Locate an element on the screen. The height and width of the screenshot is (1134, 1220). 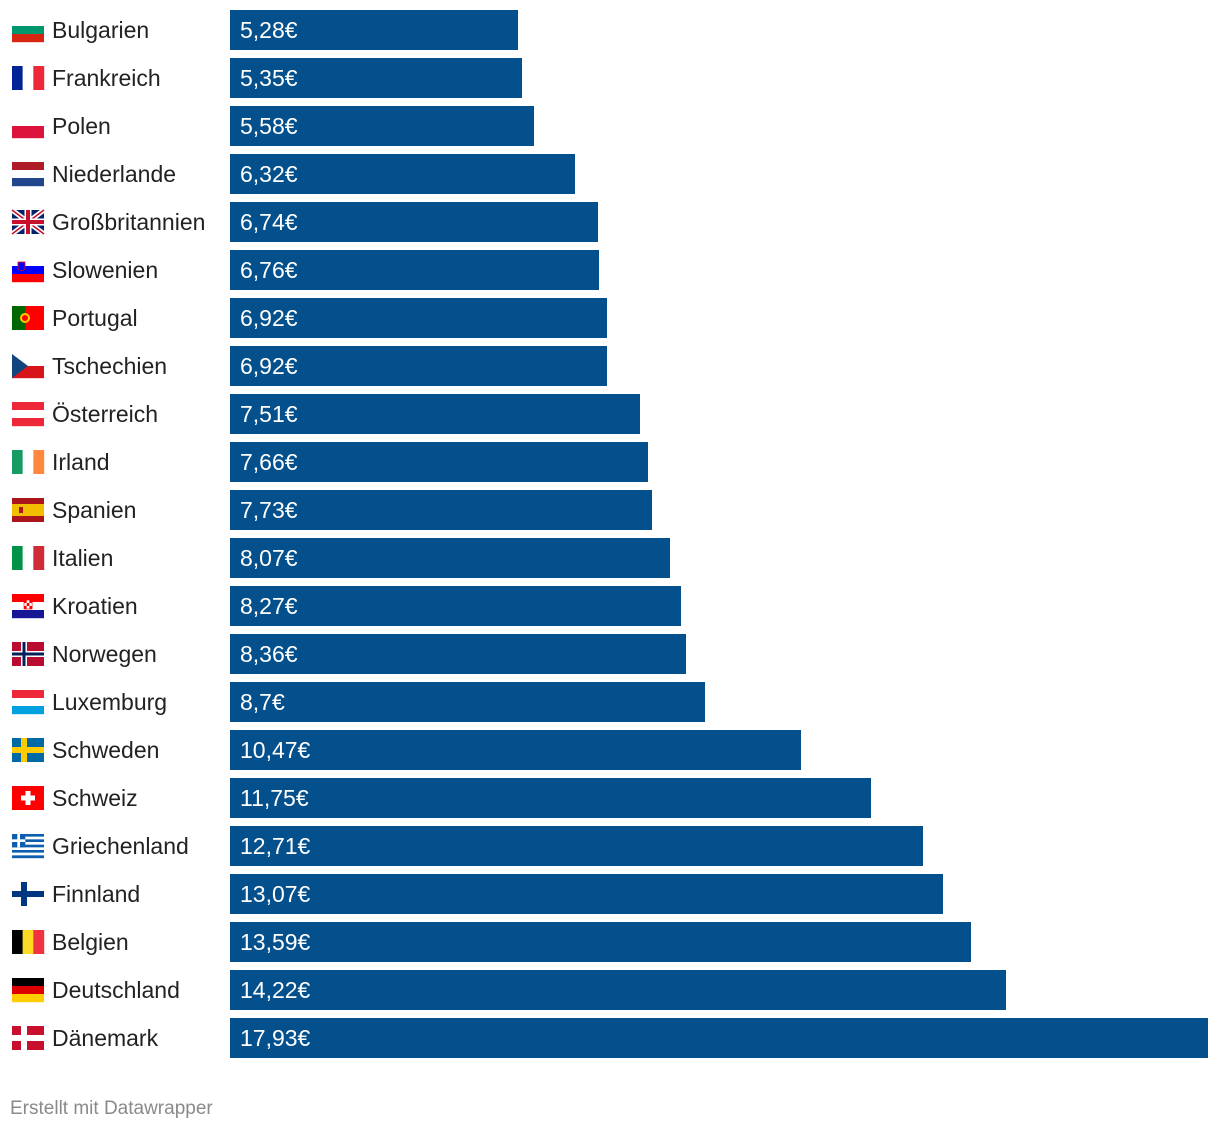
row-label: Slowenien is located at coordinates (105, 270).